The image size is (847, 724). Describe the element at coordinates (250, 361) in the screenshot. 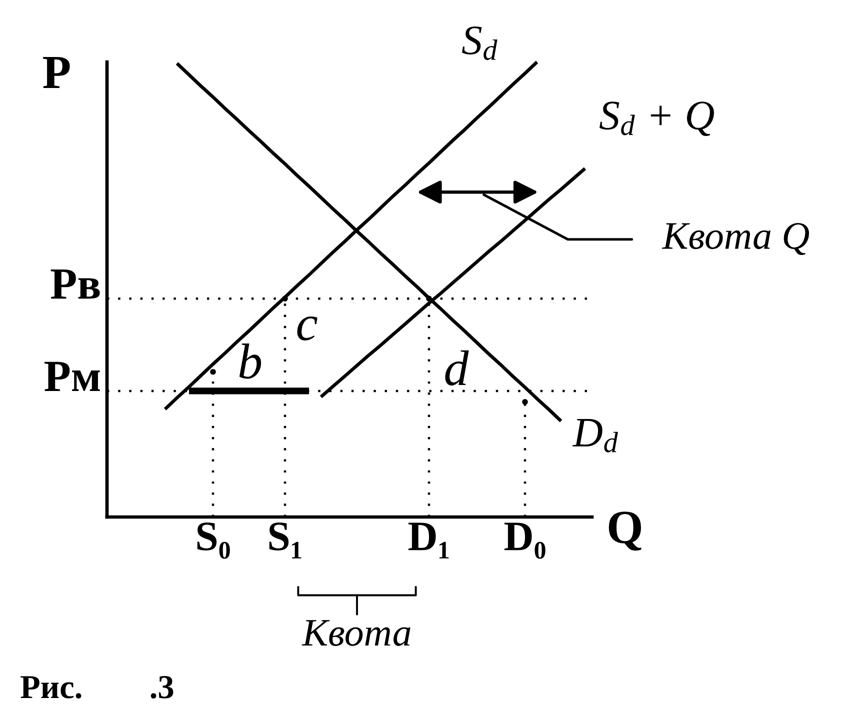

I see `annotation: b` at that location.